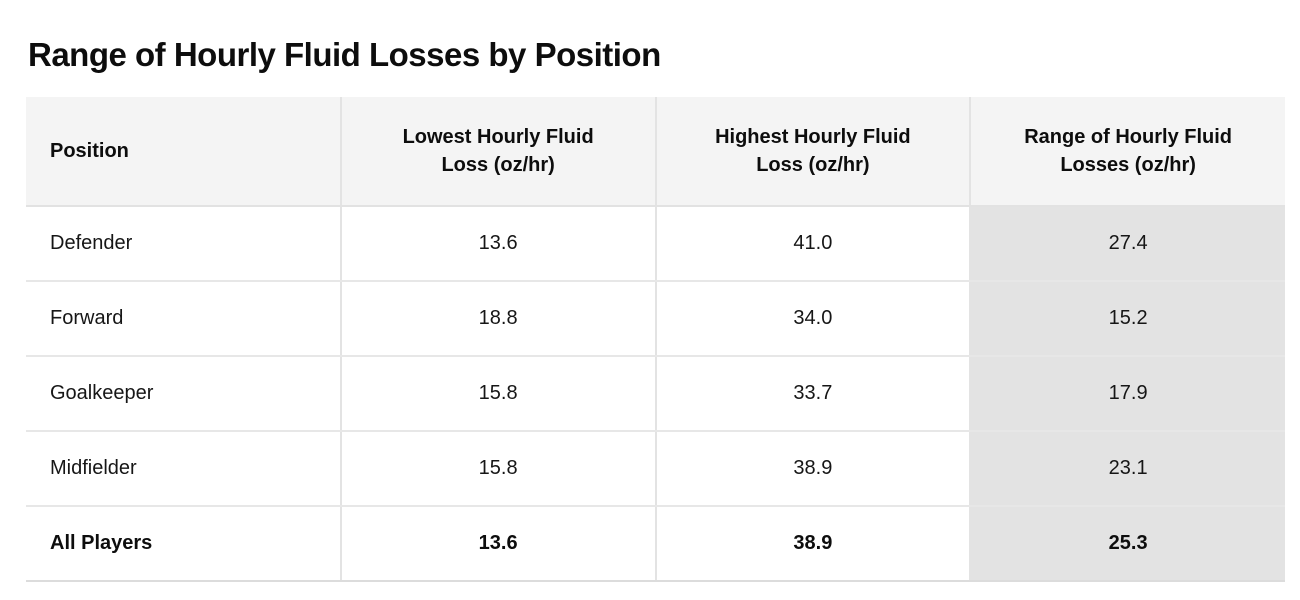 Image resolution: width=1300 pixels, height=600 pixels. I want to click on table-row-forward: Forward 18.8 34.0 15.2, so click(655, 319).